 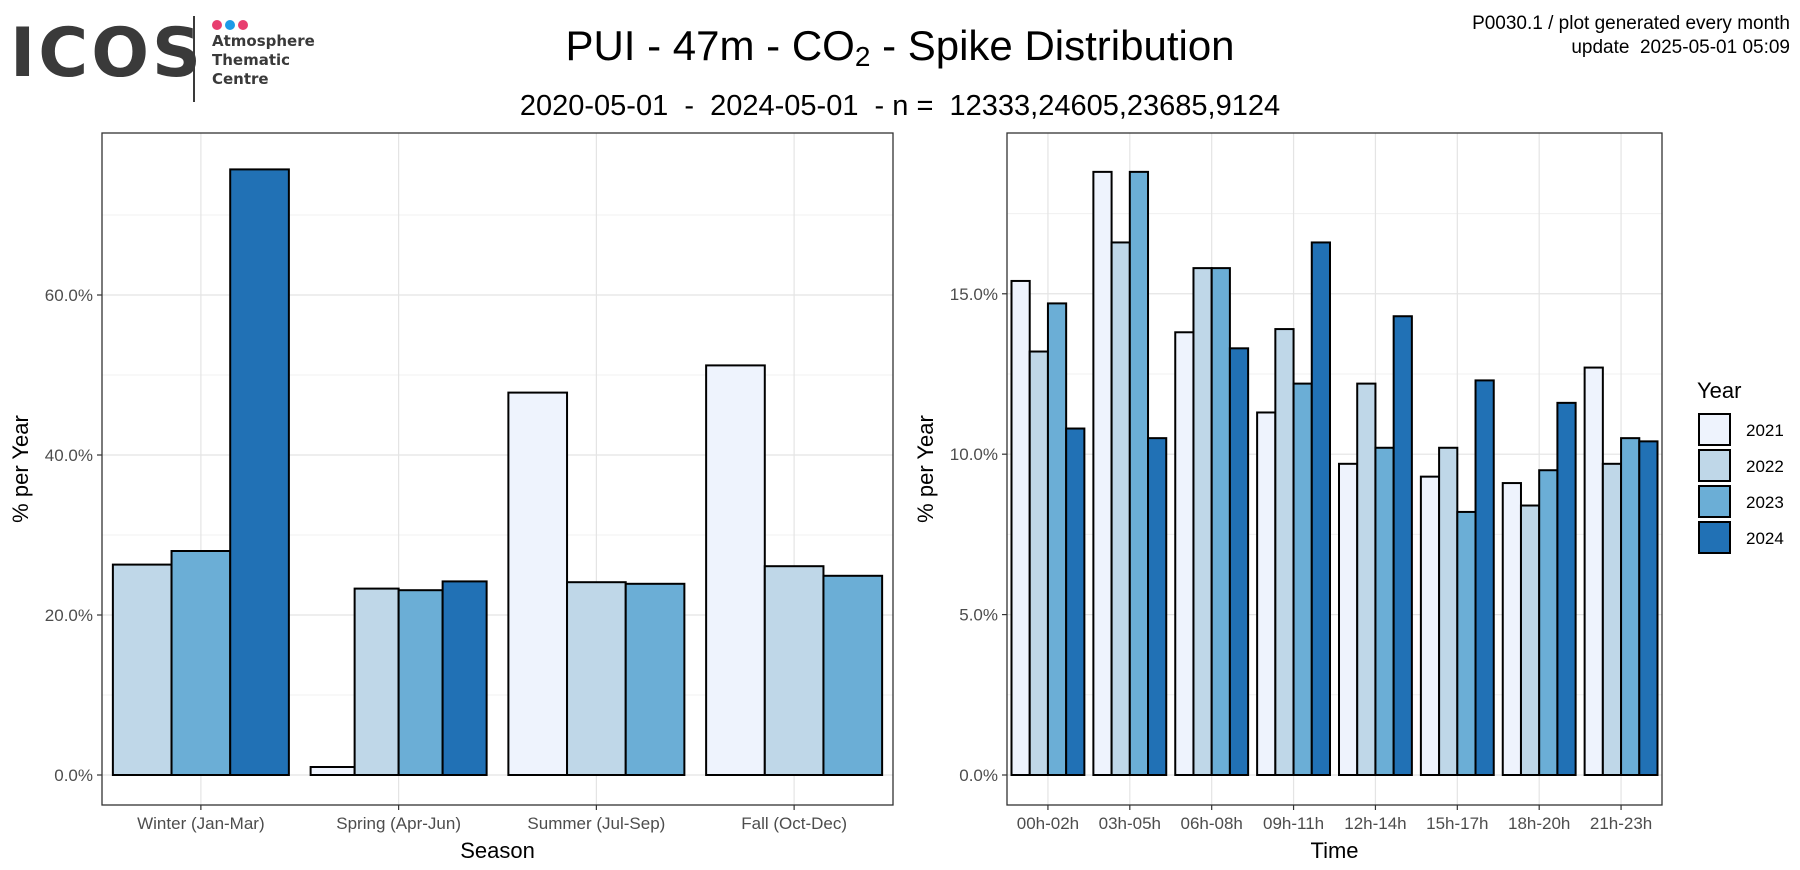 What do you see at coordinates (1457, 823) in the screenshot?
I see `x-tick-label: 15h-17h` at bounding box center [1457, 823].